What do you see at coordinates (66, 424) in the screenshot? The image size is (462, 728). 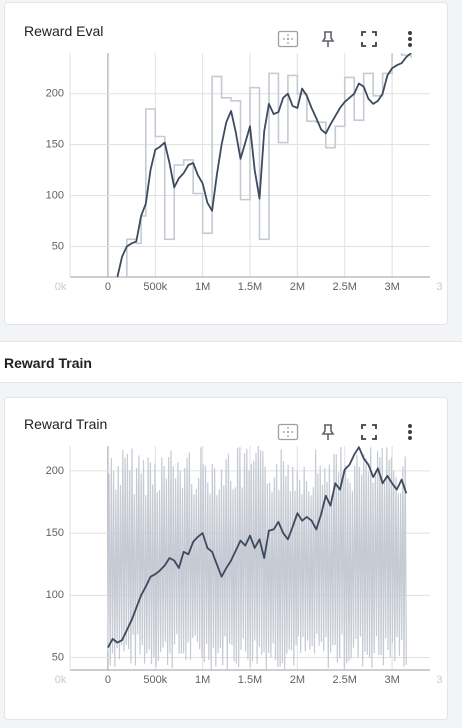 I see `chart-title: Reward Train` at bounding box center [66, 424].